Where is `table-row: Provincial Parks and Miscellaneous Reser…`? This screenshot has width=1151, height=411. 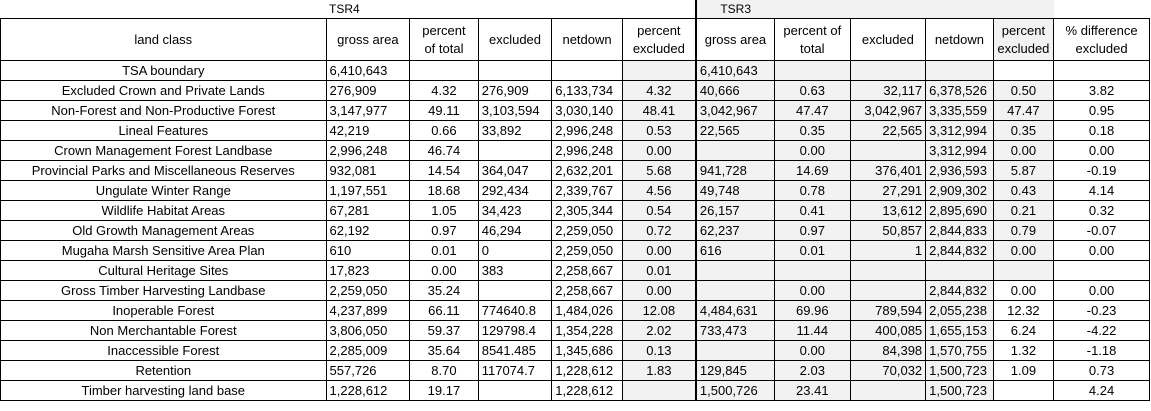
table-row: Provincial Parks and Miscellaneous Reser… is located at coordinates (575, 170).